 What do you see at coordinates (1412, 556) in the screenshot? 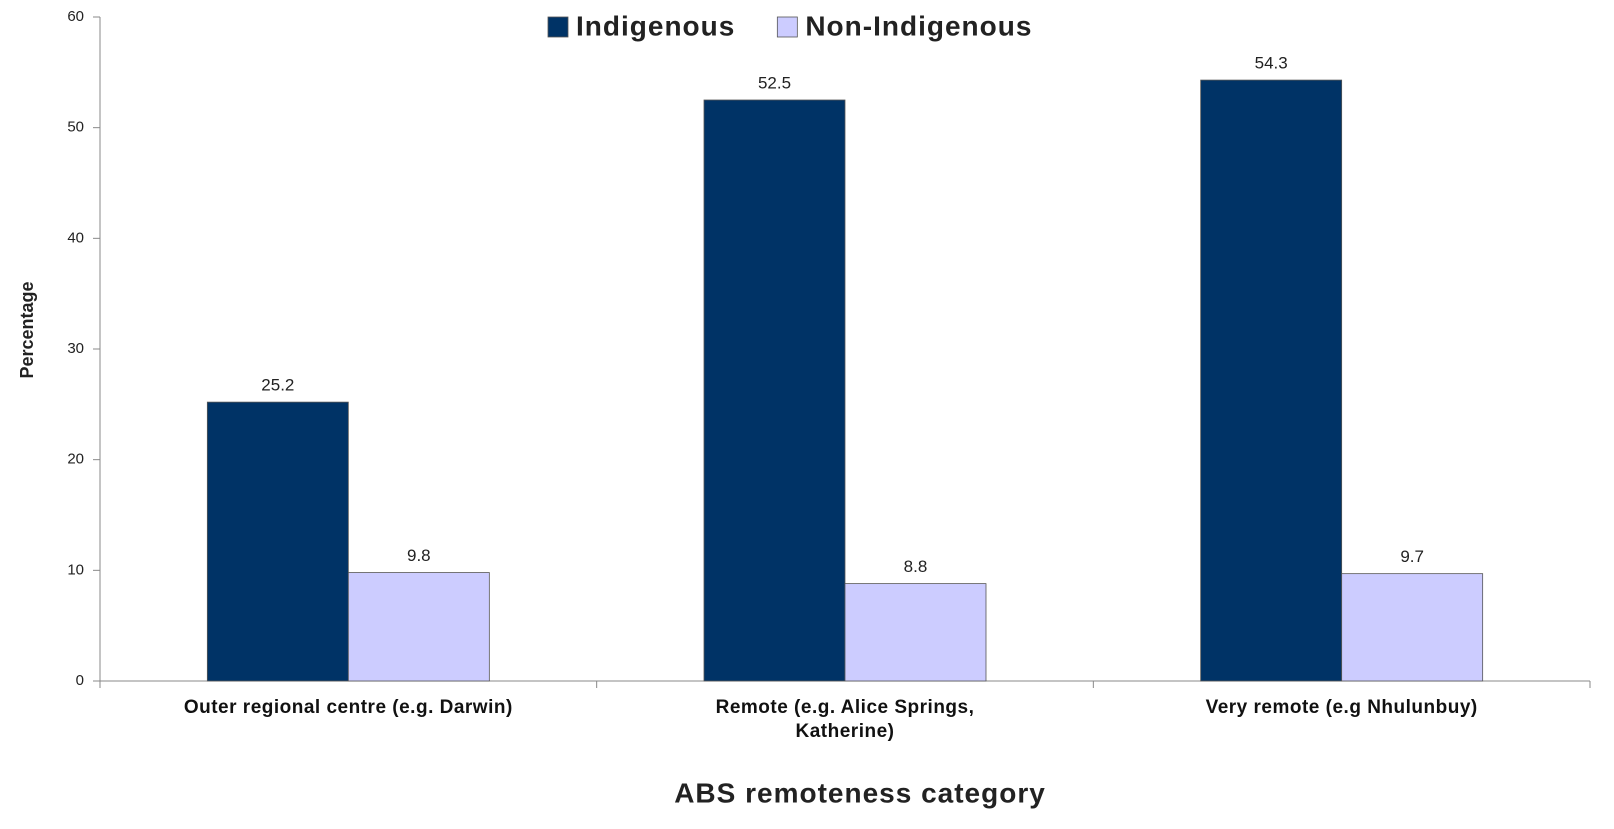
I see `data-label: 9.7` at bounding box center [1412, 556].